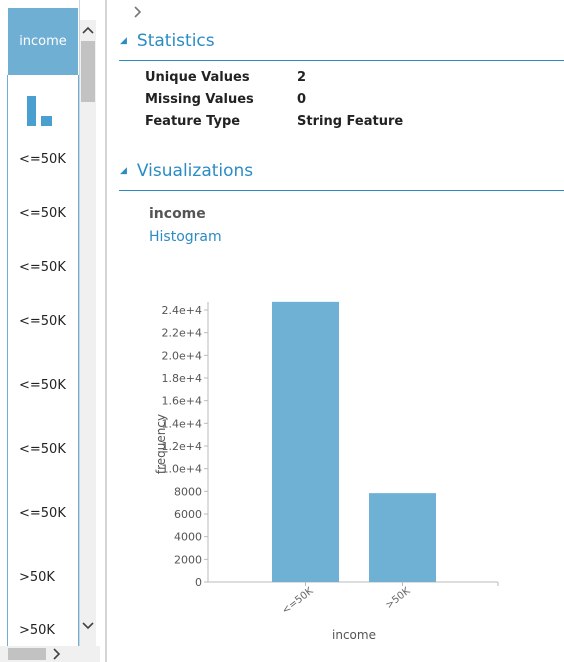 The width and height of the screenshot is (564, 662). Describe the element at coordinates (106, 331) in the screenshot. I see `panel-divider` at that location.